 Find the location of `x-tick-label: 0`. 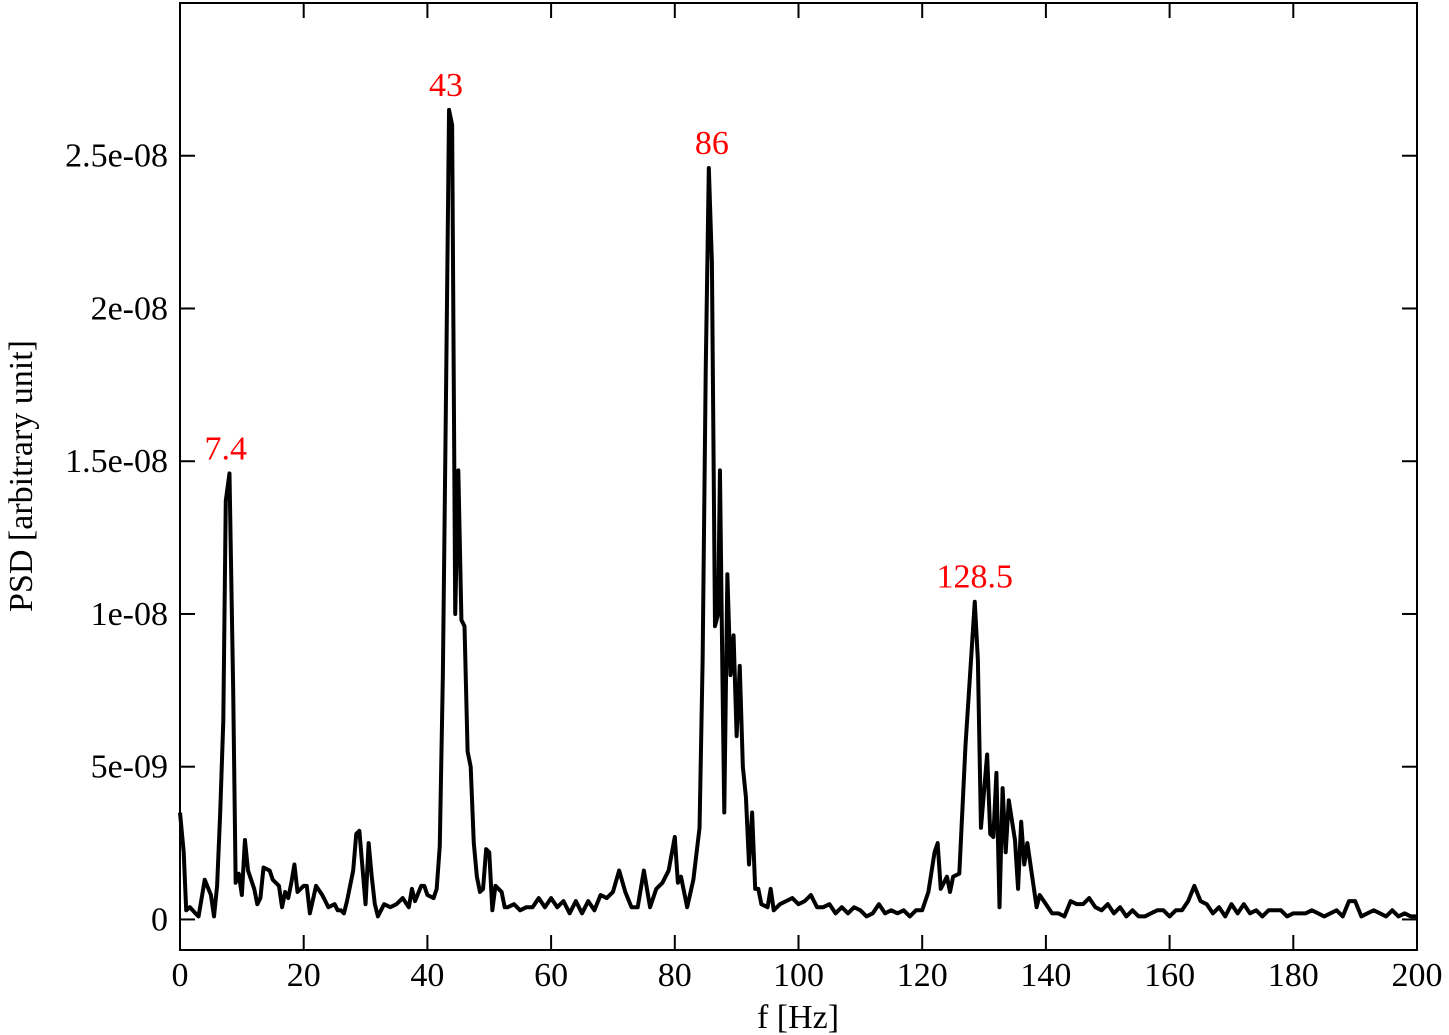

x-tick-label: 0 is located at coordinates (180, 975).